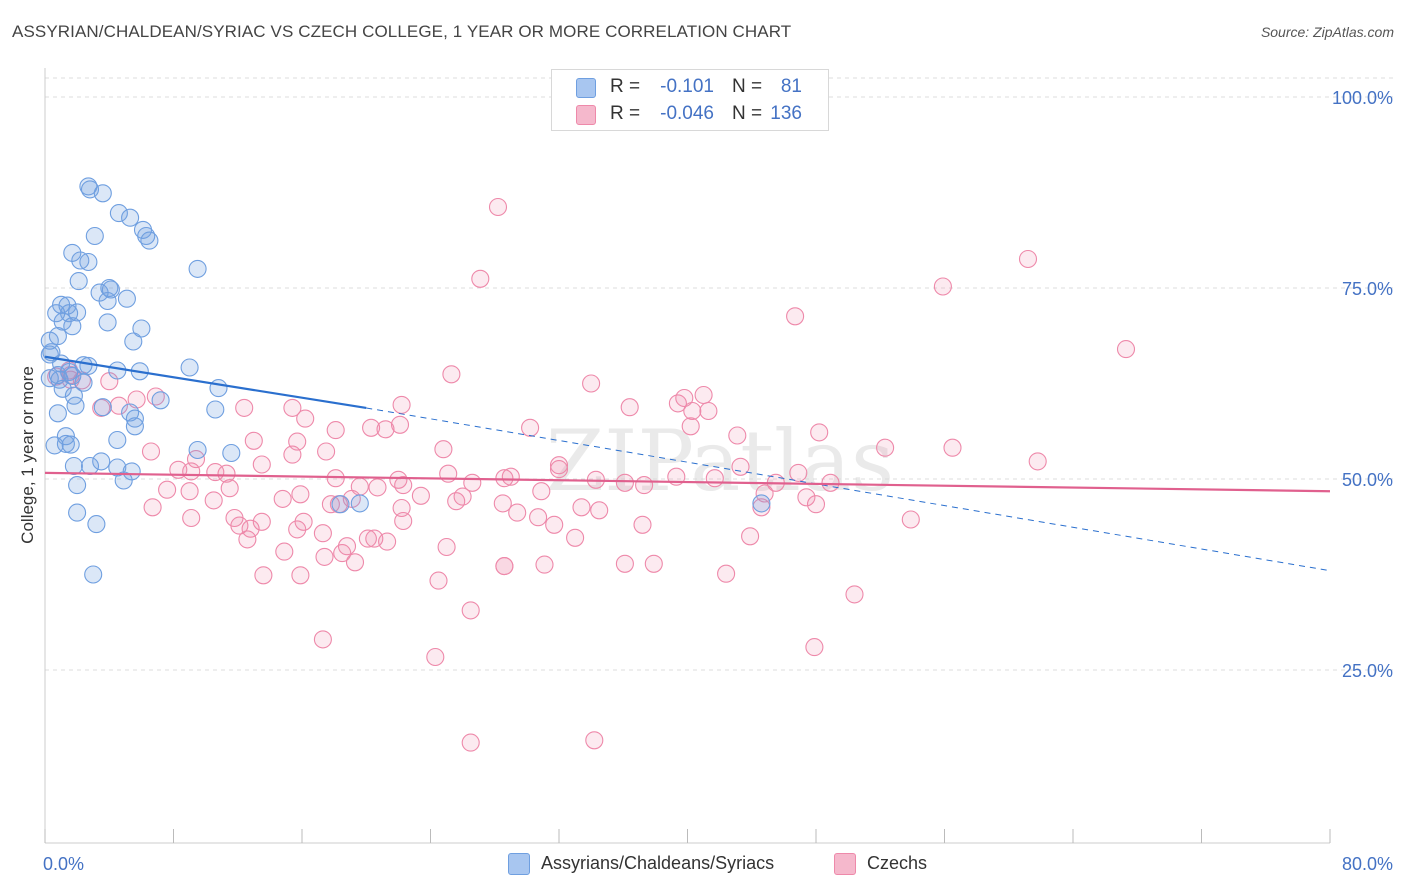 The image size is (1406, 892). I want to click on n-value: 136, so click(786, 113).